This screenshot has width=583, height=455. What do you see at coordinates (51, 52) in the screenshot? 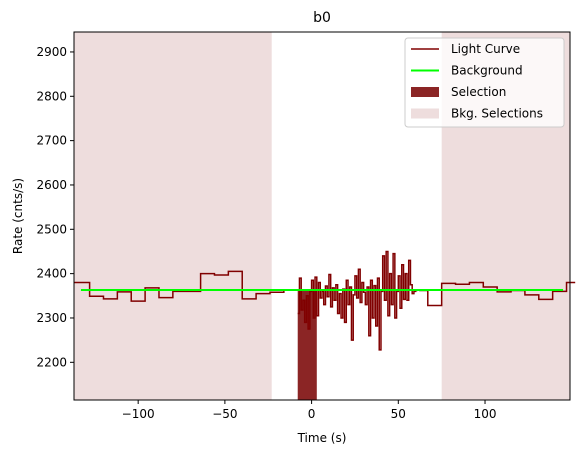
I see `y-tick-label: 2900` at bounding box center [51, 52].